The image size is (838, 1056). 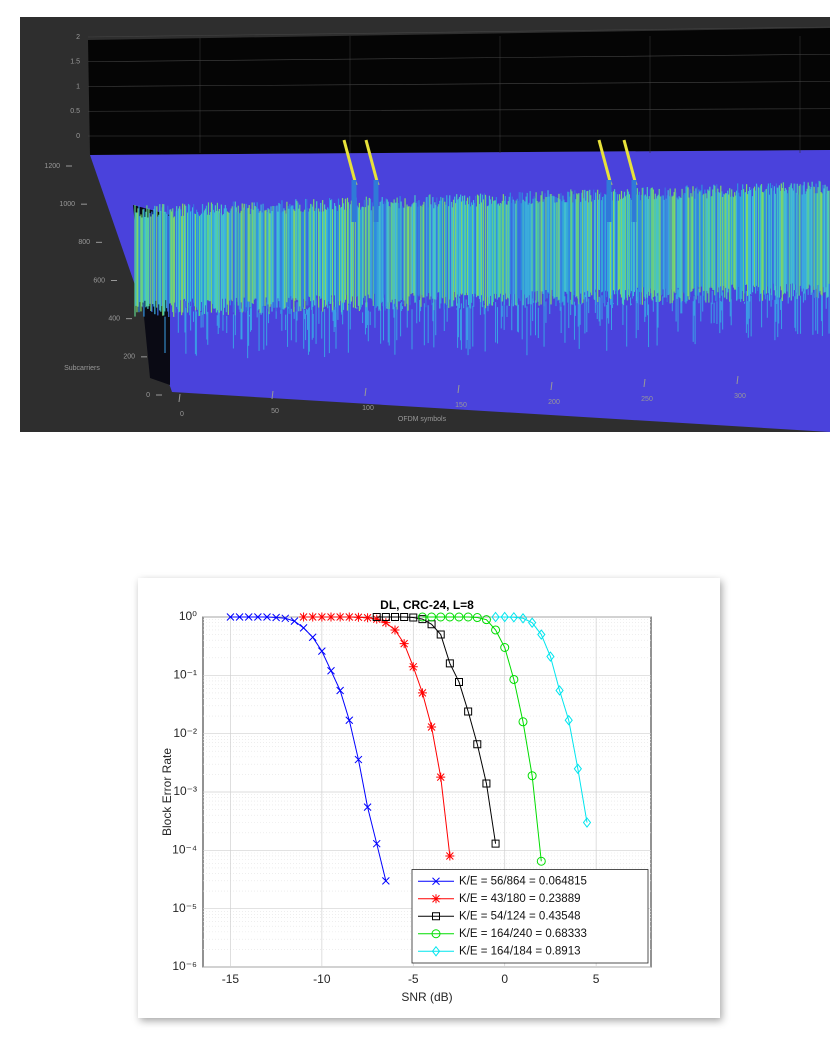 What do you see at coordinates (52, 166) in the screenshot?
I see `y-tick-label: 1200` at bounding box center [52, 166].